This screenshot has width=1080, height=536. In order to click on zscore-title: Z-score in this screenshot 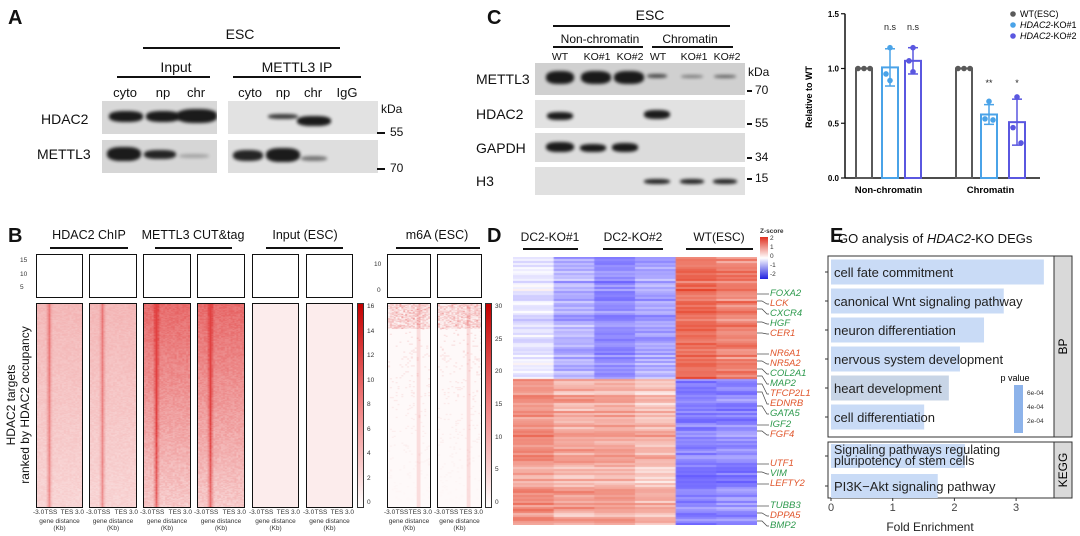, I will do `click(772, 231)`.